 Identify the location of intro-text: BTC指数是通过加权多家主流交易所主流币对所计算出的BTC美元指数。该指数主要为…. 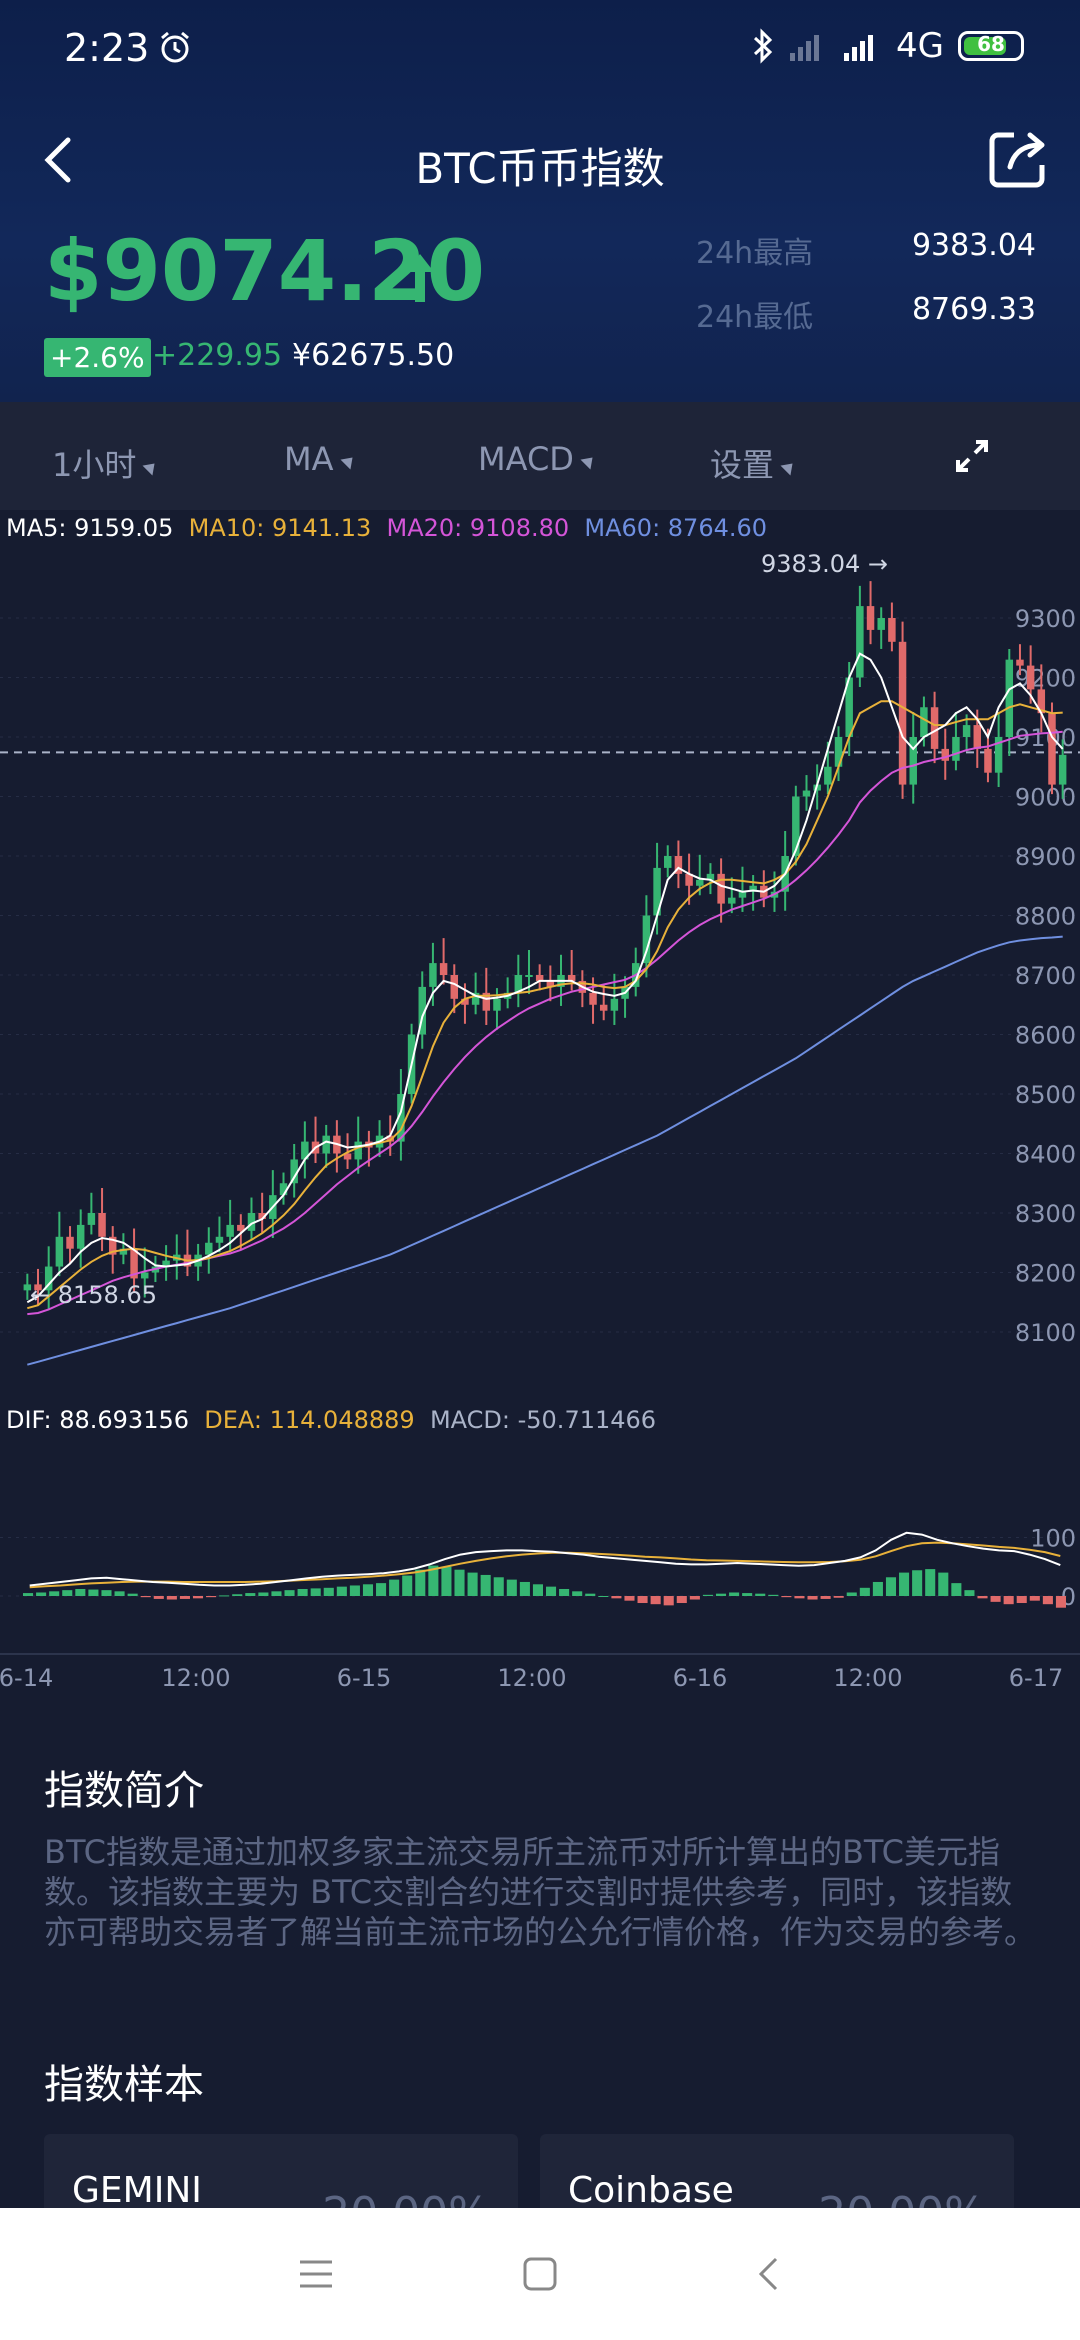
(540, 1892).